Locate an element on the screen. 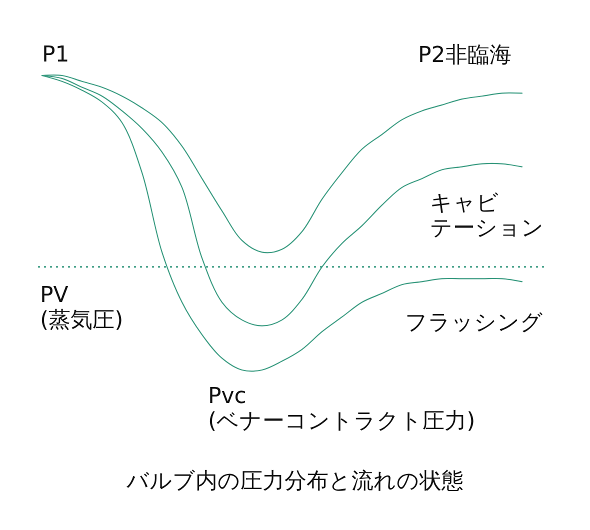  series-label: P2非臨海 is located at coordinates (465, 55).